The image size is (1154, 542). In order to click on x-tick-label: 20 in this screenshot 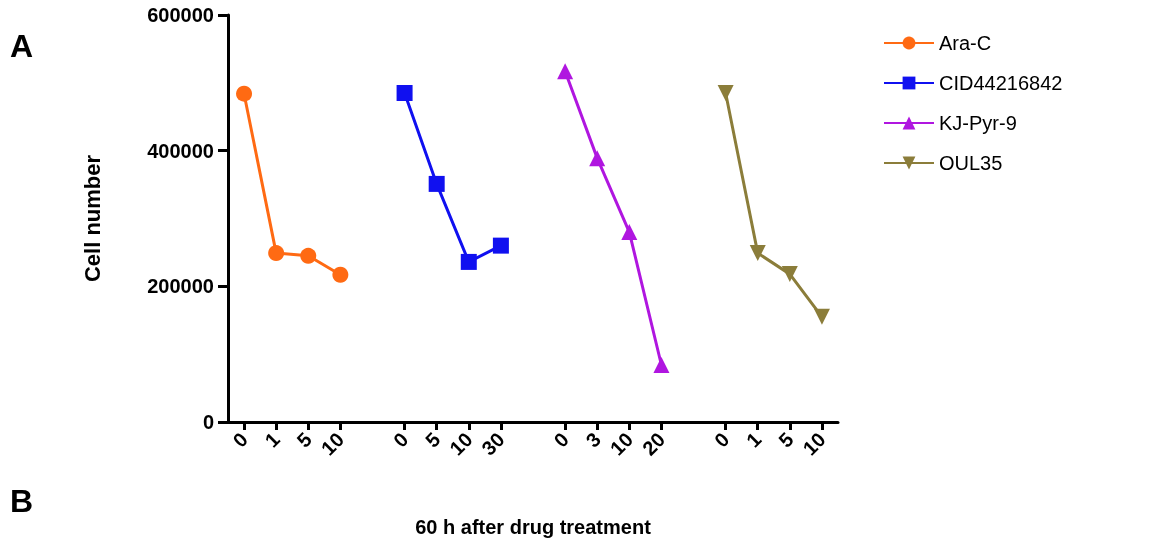, I will do `click(653, 444)`.